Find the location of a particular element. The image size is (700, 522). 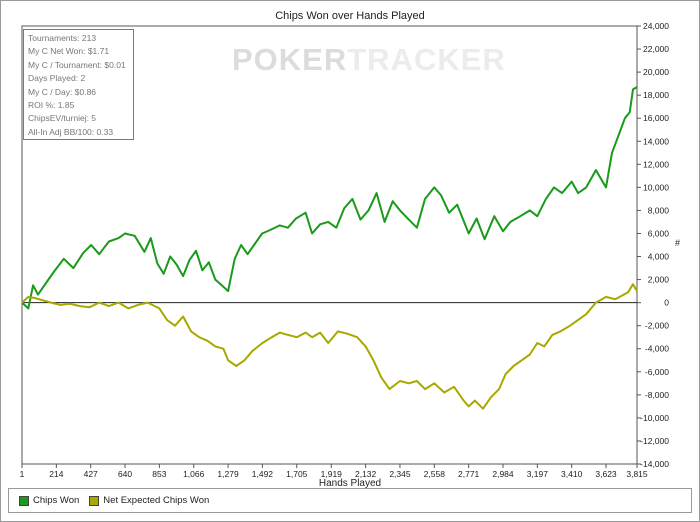

x-tick-label: 1 is located at coordinates (22, 474).